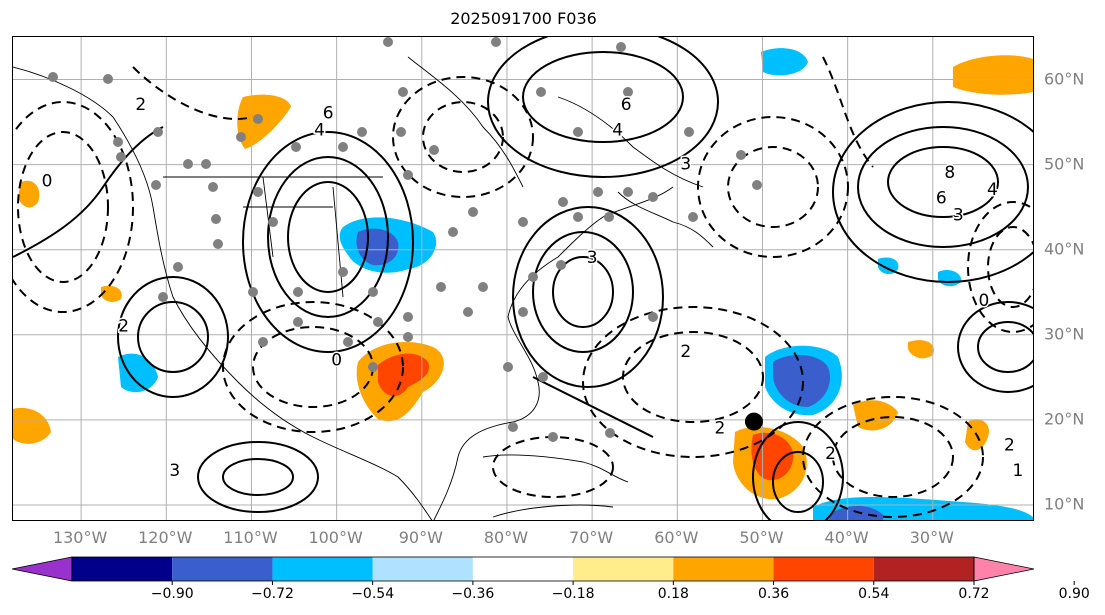 This screenshot has width=1105, height=615. What do you see at coordinates (1064, 164) in the screenshot?
I see `latitude-label: 50°N` at bounding box center [1064, 164].